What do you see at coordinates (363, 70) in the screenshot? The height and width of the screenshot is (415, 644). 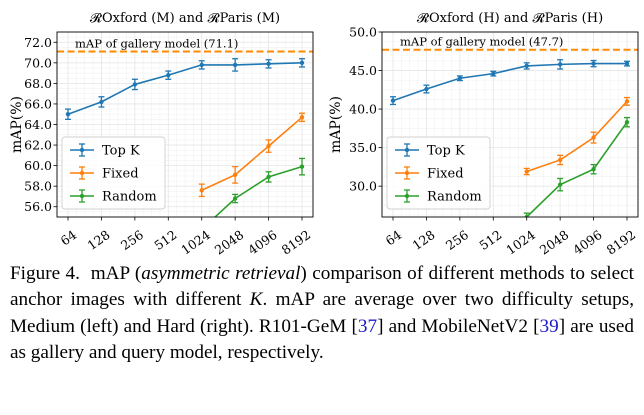 I see `y-tick-label: 45.0` at bounding box center [363, 70].